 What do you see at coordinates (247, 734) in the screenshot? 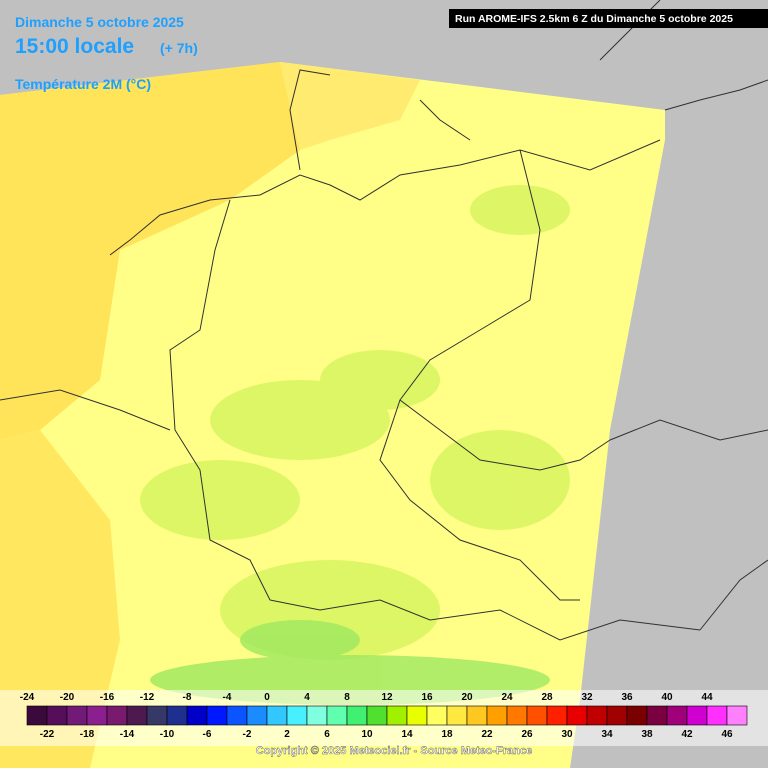
I see `legend-label: -2` at bounding box center [247, 734].